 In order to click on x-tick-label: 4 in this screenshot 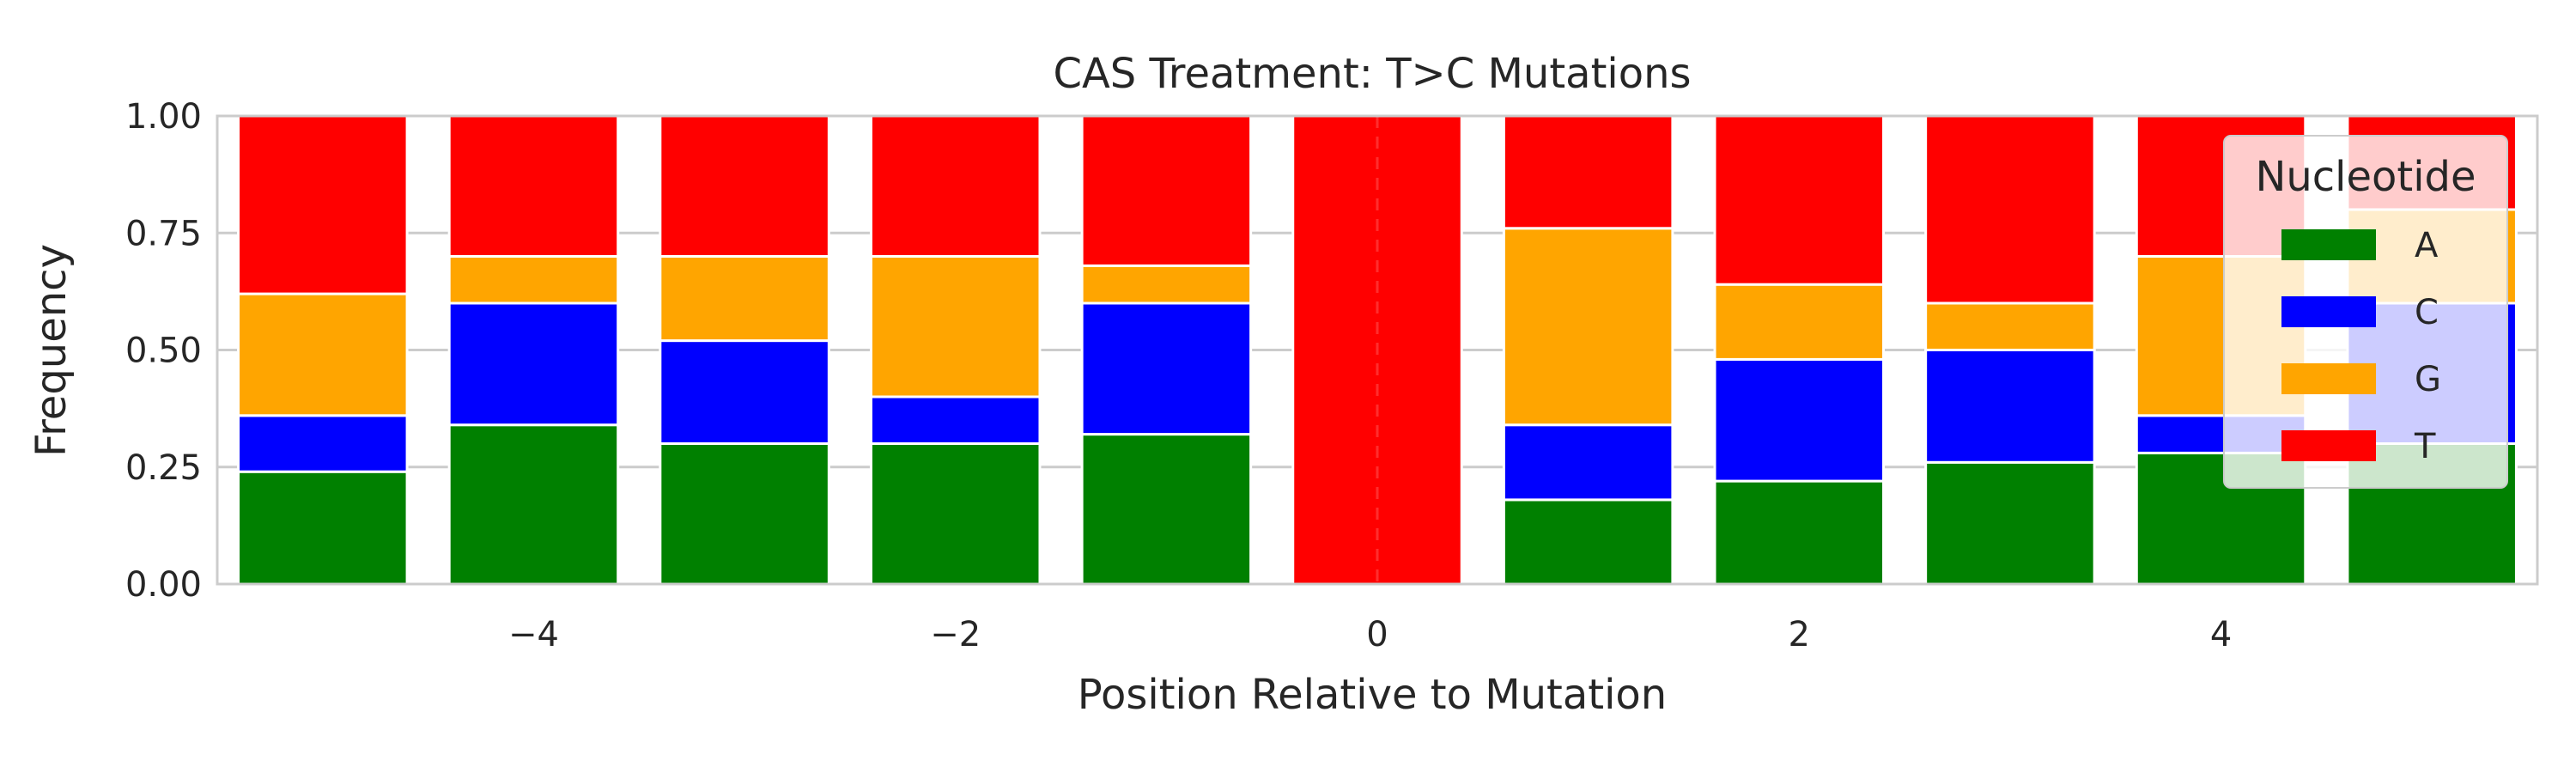, I will do `click(2221, 634)`.